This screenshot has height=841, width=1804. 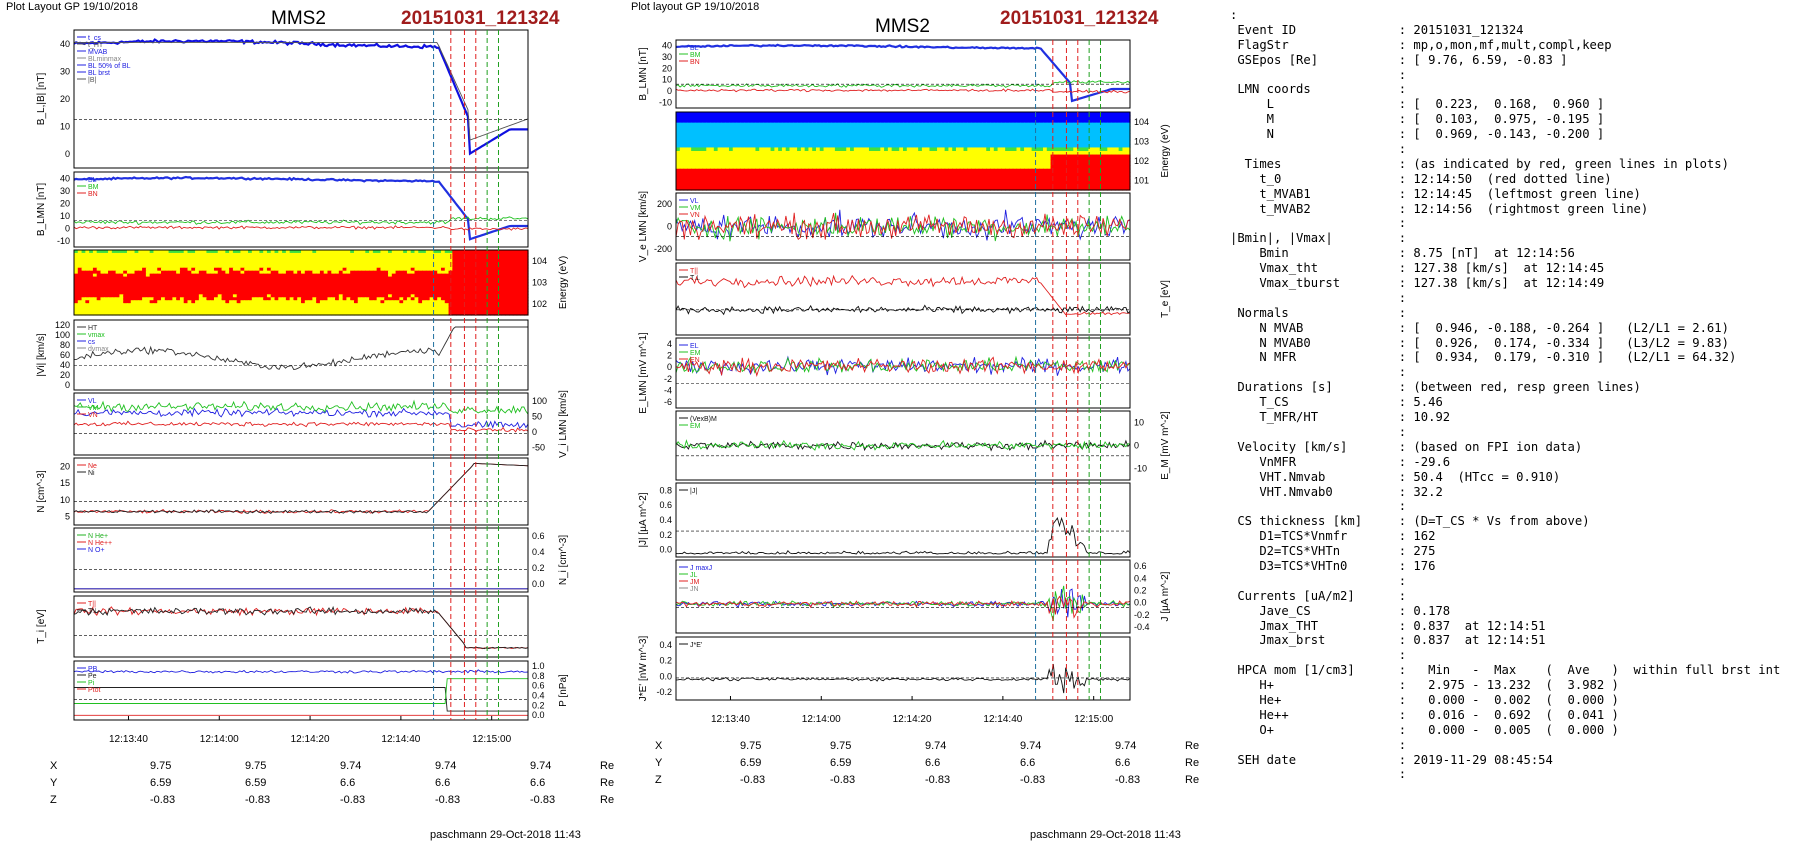 I want to click on series-BM, so click(x=301, y=221).